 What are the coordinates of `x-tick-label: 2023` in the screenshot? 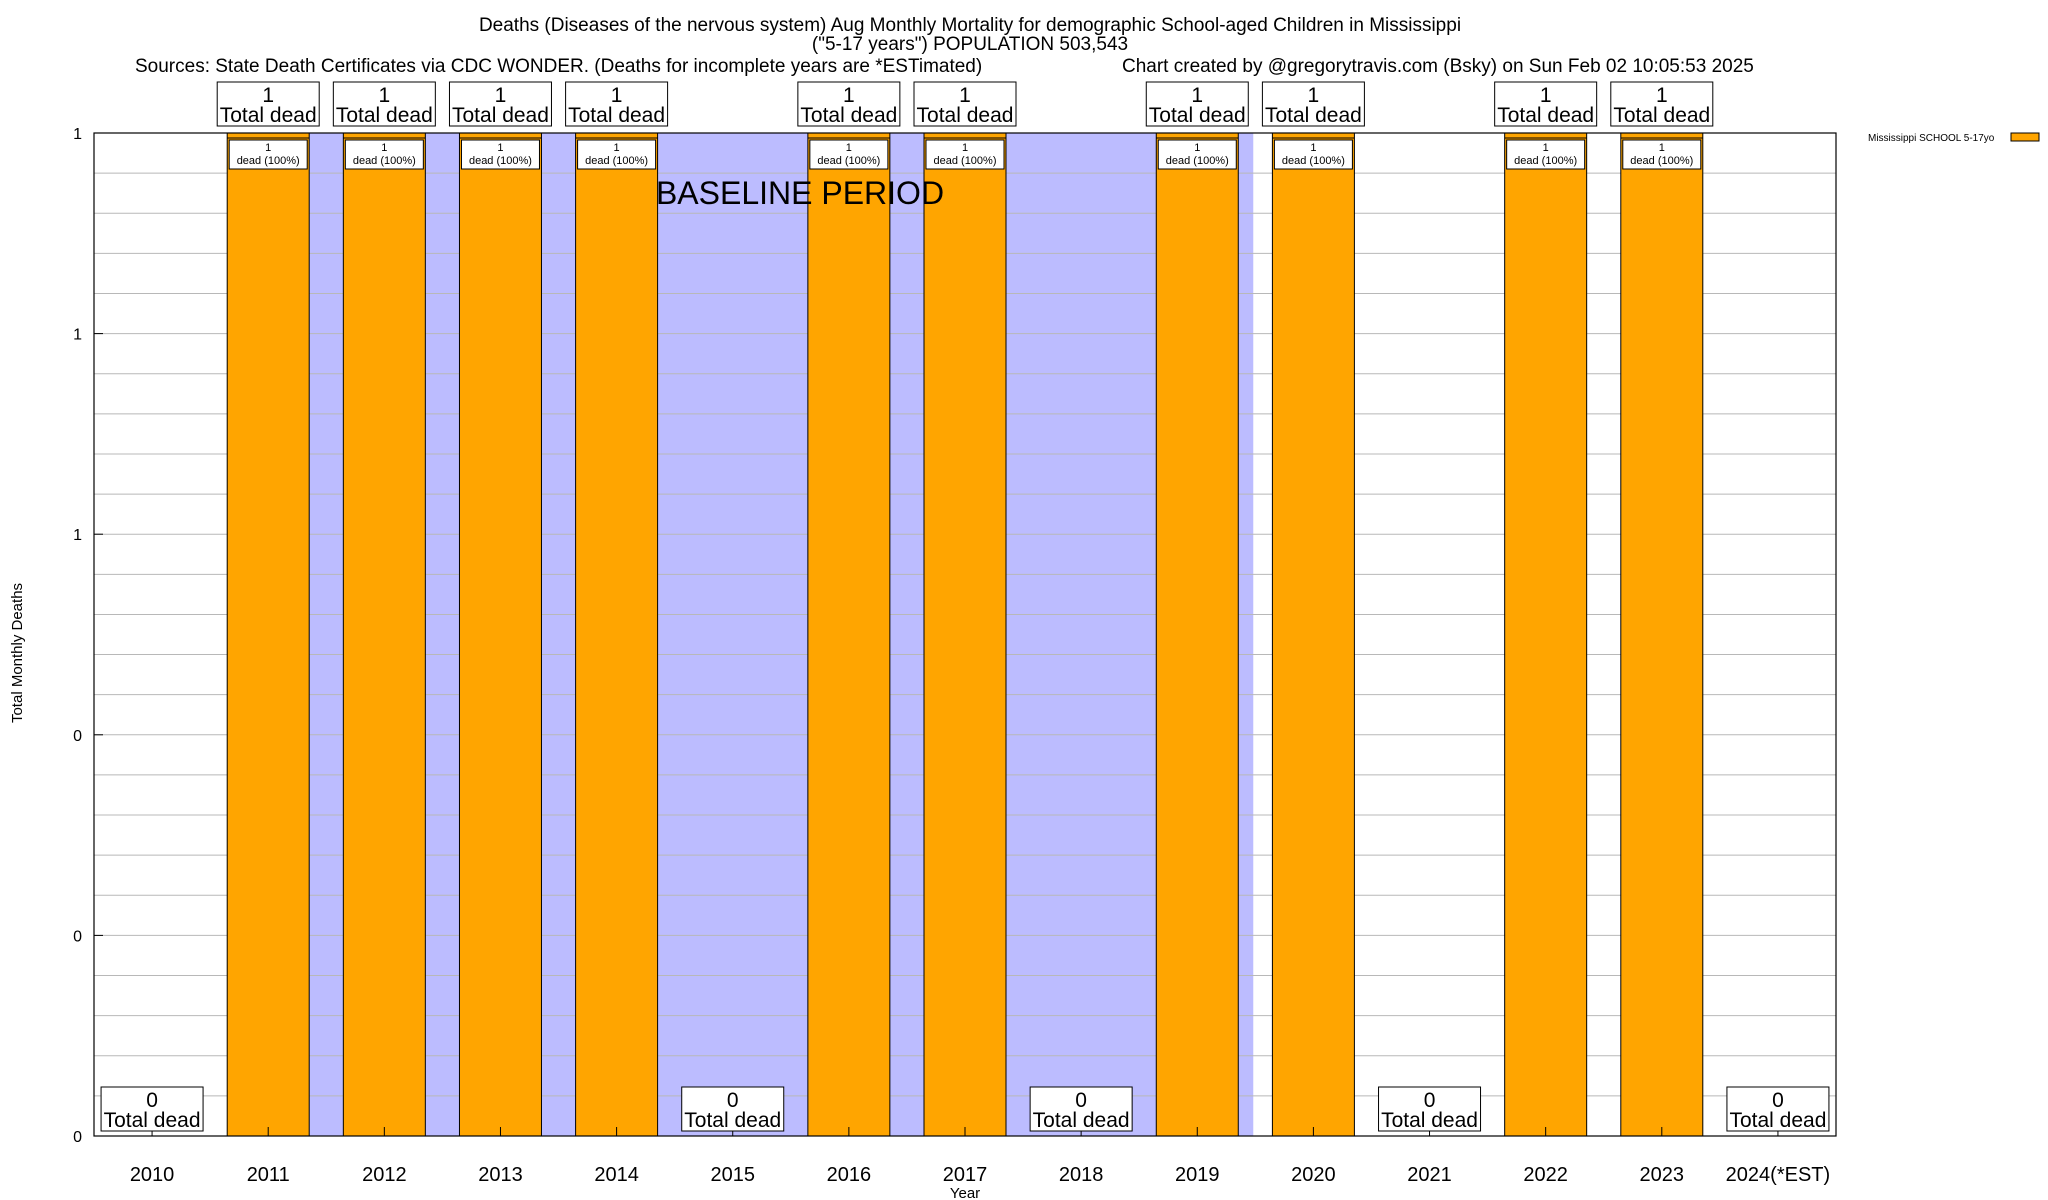 It's located at (1662, 1175).